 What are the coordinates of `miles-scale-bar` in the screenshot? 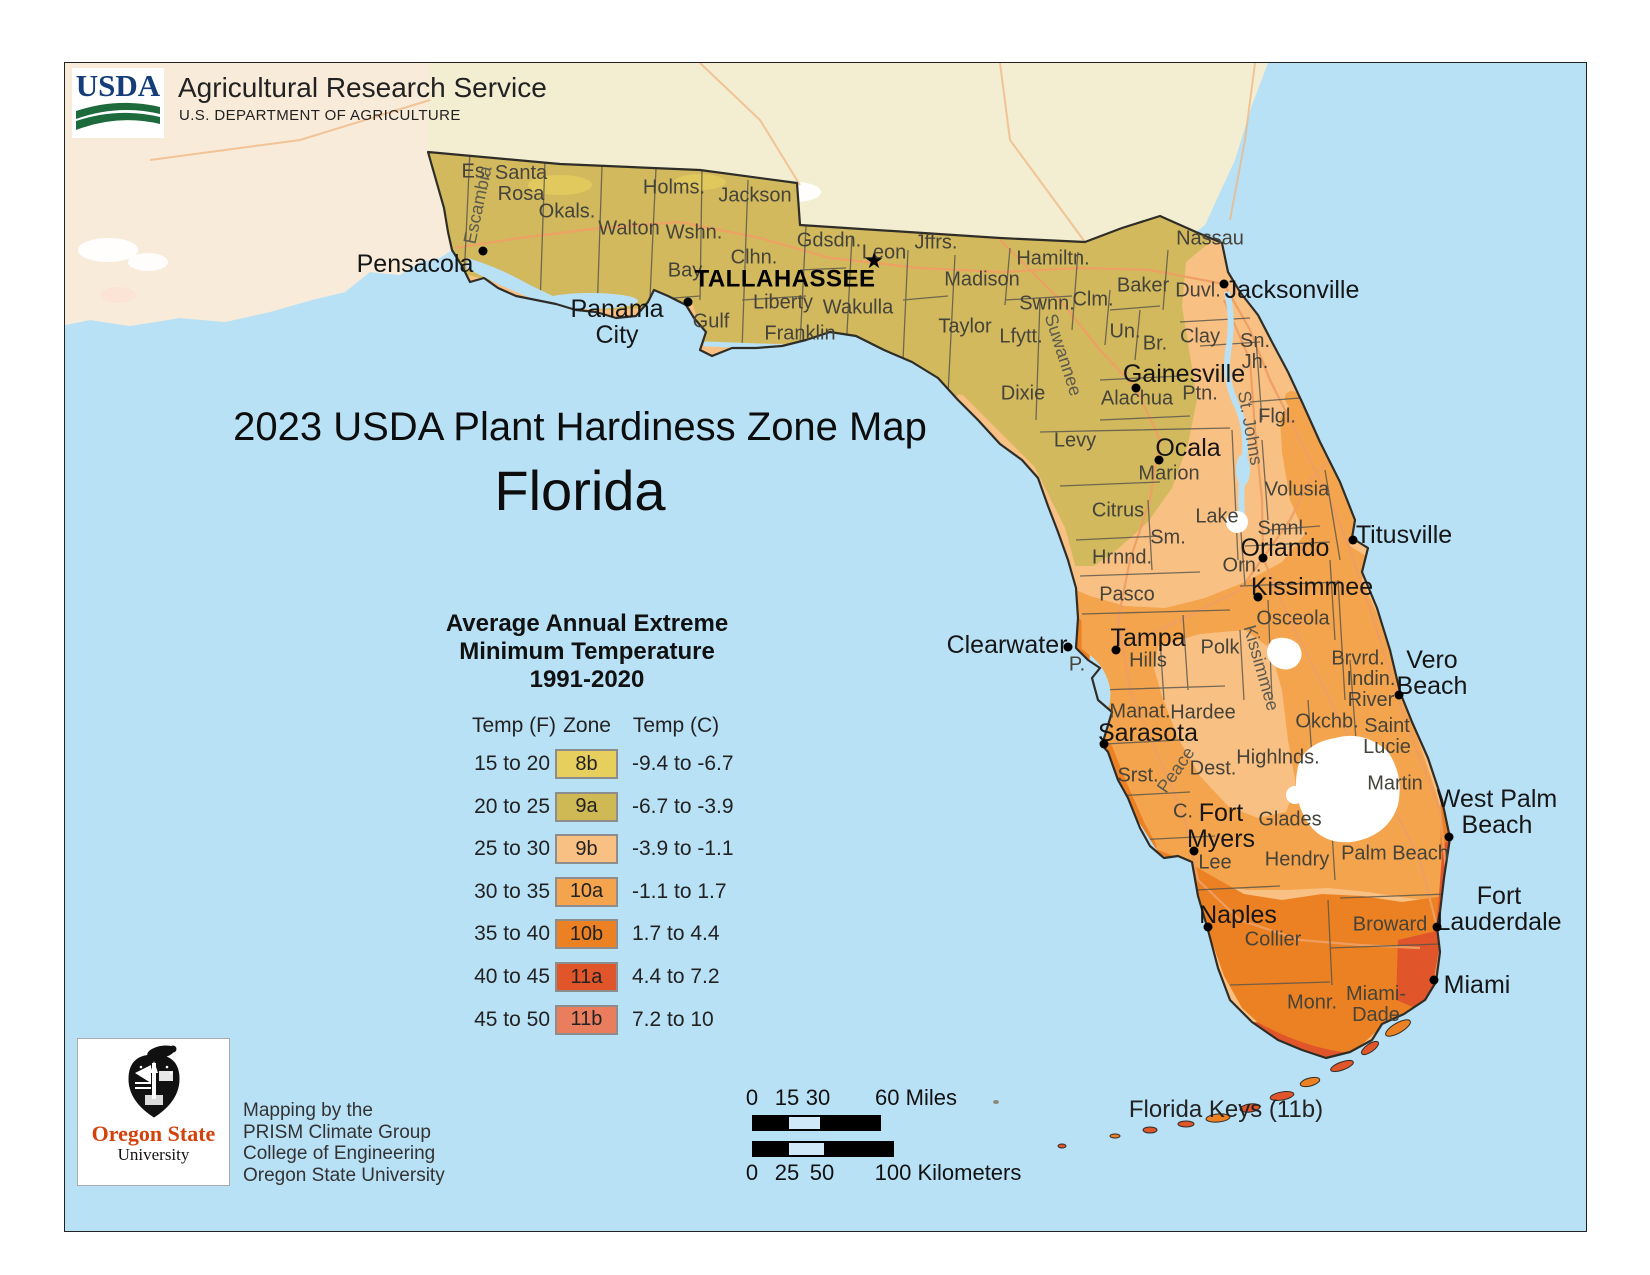 It's located at (816, 1123).